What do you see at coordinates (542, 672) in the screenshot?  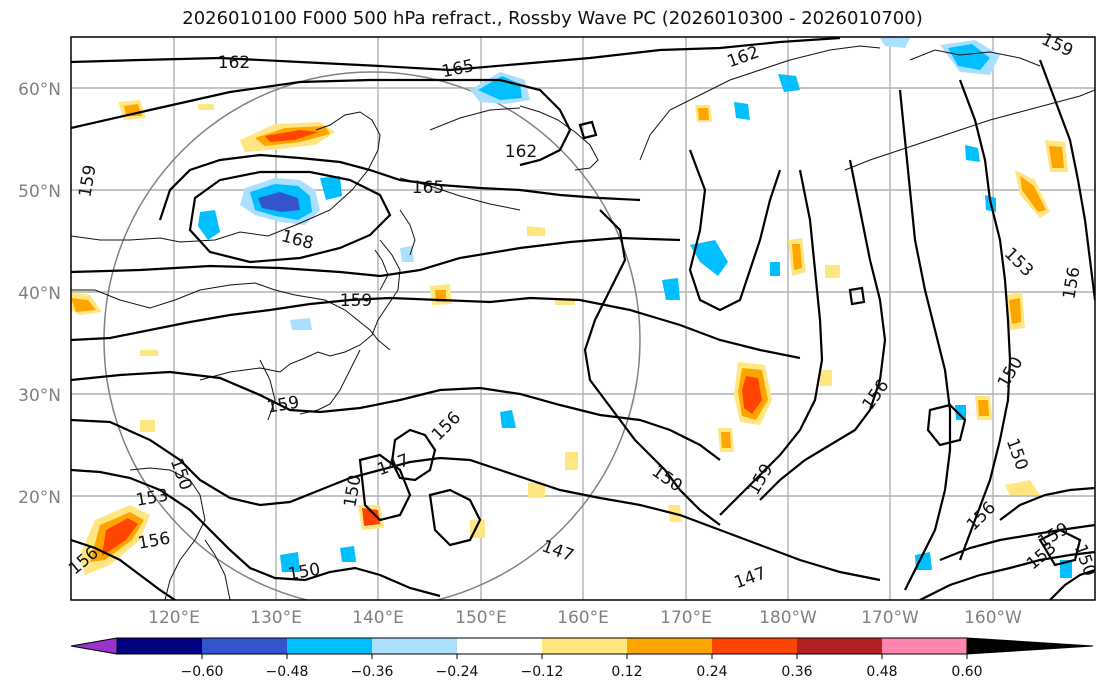 I see `colorbar-tick-label: −0.12` at bounding box center [542, 672].